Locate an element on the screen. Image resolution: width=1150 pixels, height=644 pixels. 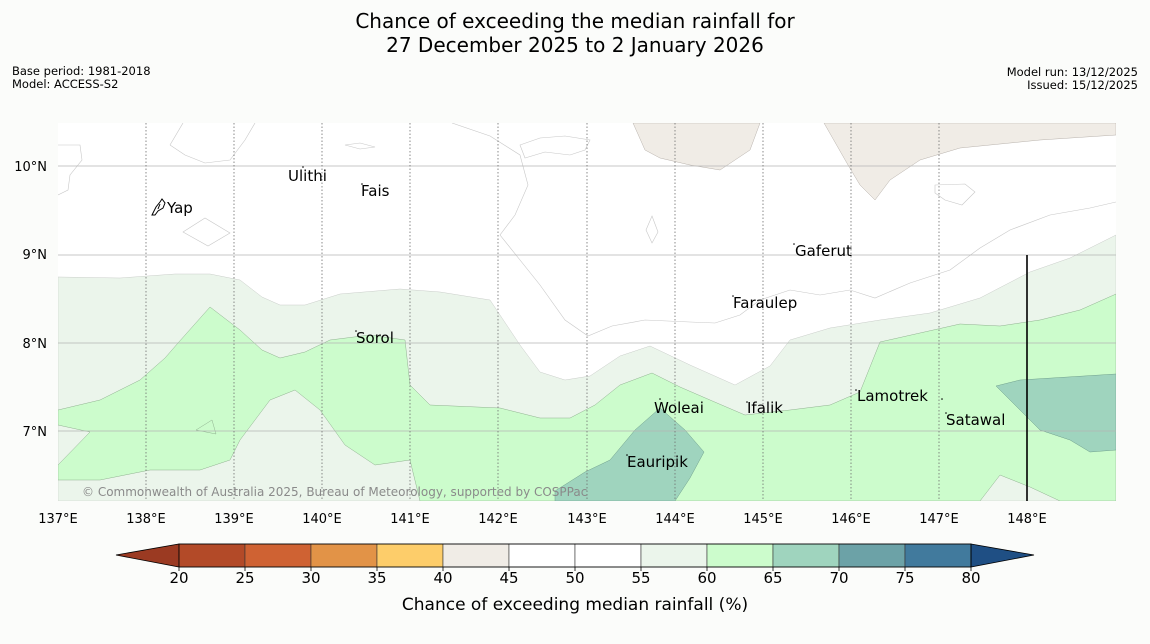
issued-date: Issued: 15/12/2025 is located at coordinates (1082, 85).